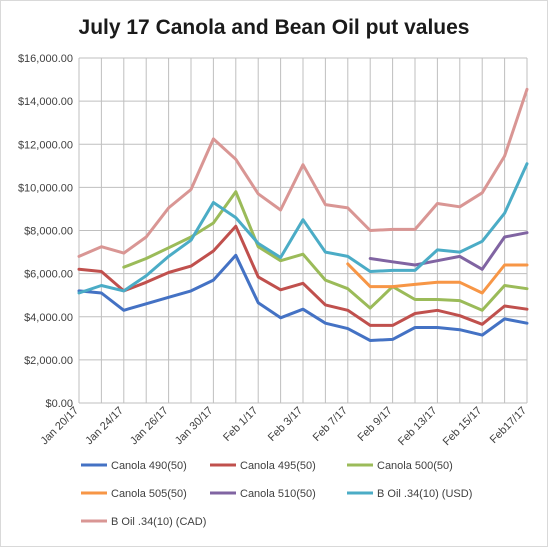 The width and height of the screenshot is (548, 547). Describe the element at coordinates (285, 424) in the screenshot. I see `x-tick-label: Feb 3/17` at that location.